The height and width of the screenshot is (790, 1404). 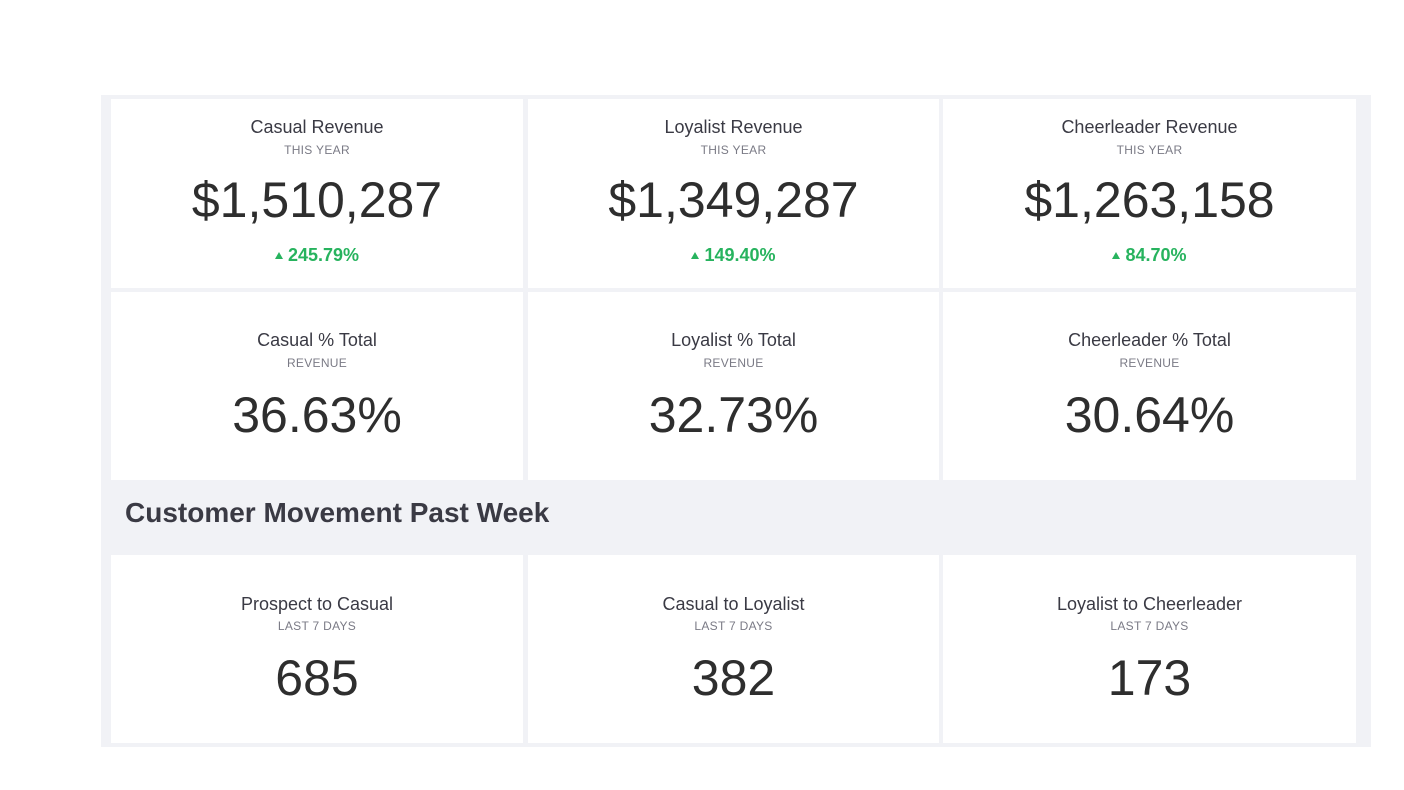 What do you see at coordinates (1149, 415) in the screenshot?
I see `tile-value: 30.64%` at bounding box center [1149, 415].